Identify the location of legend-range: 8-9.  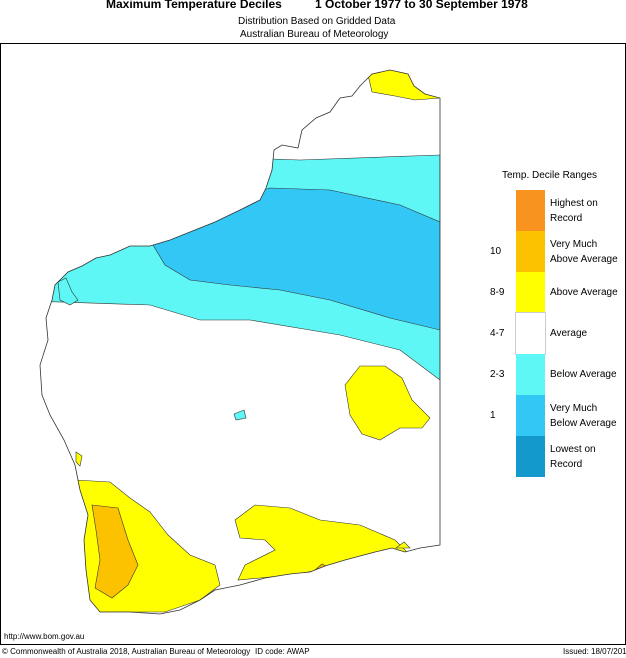
(497, 292).